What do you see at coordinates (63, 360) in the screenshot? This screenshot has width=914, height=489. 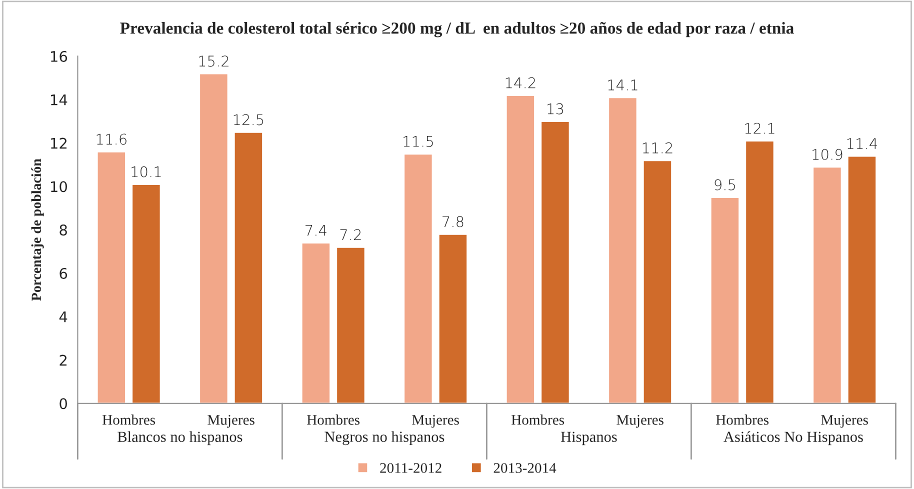 I see `y-tick-label: 2` at bounding box center [63, 360].